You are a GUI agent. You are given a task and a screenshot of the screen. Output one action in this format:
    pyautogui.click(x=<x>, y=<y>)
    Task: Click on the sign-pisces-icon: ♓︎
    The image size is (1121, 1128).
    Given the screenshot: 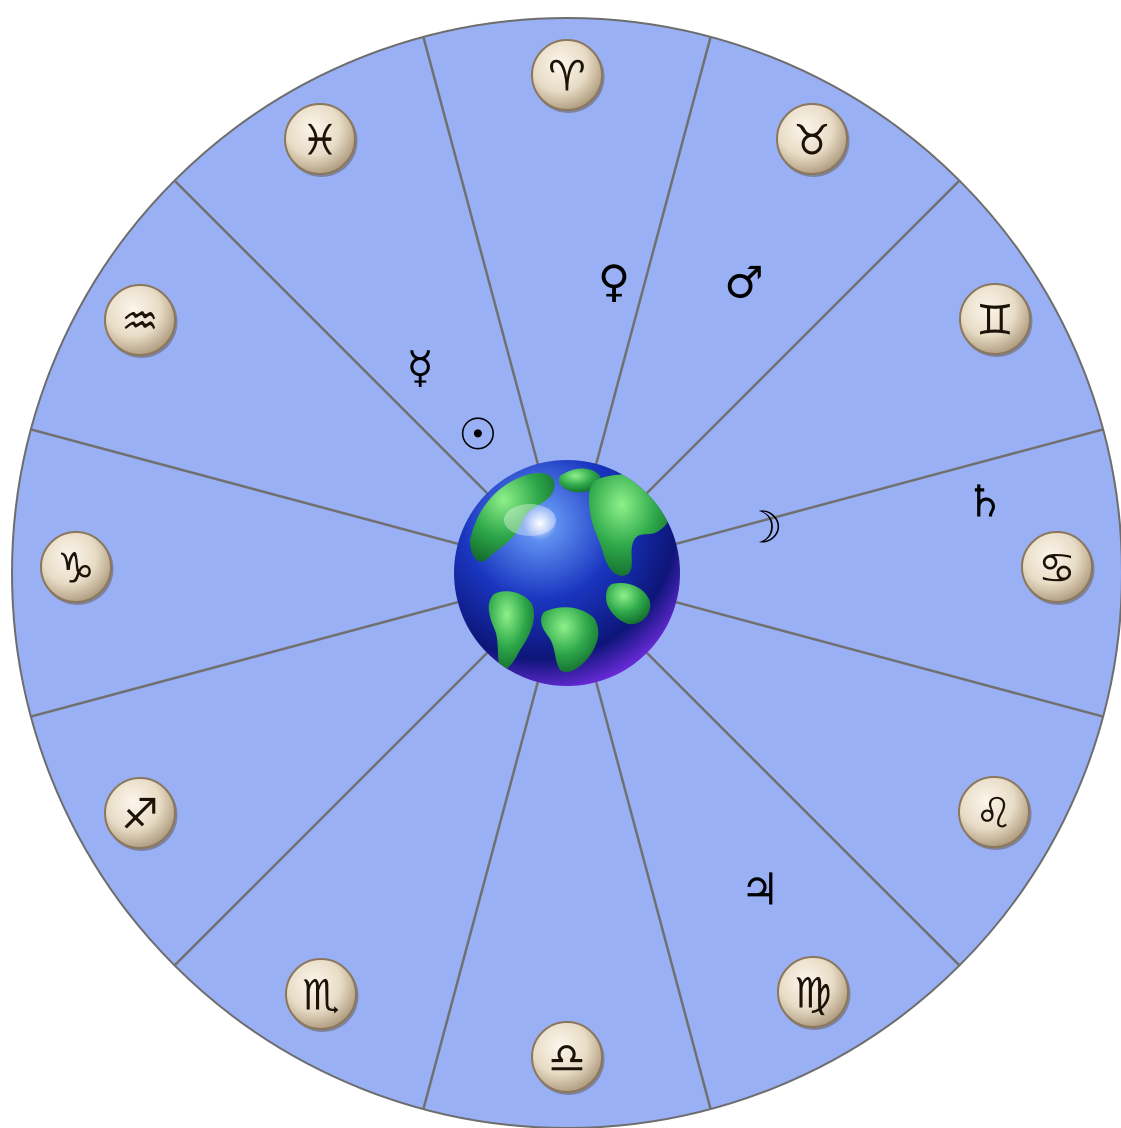 What is the action you would take?
    pyautogui.click(x=320, y=140)
    